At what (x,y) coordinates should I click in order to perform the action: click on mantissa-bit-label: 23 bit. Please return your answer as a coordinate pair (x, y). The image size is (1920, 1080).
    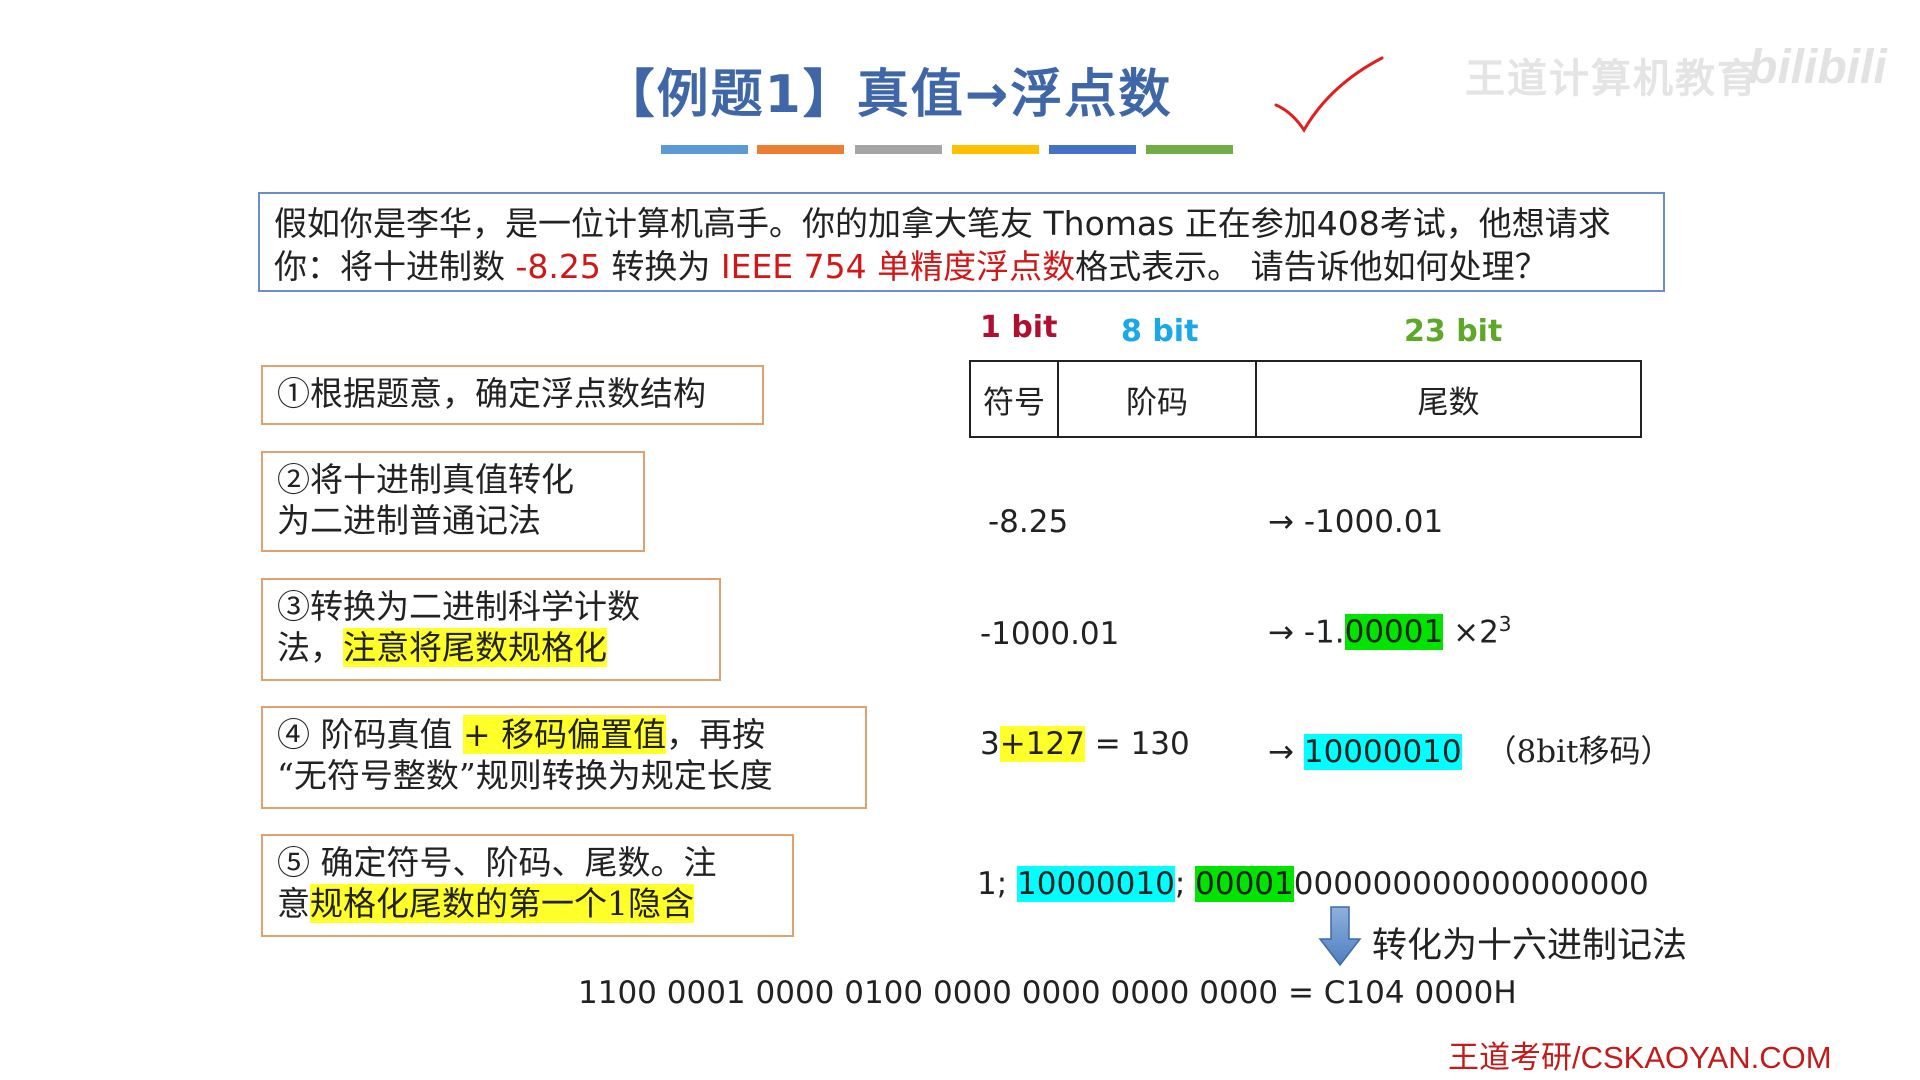
    Looking at the image, I should click on (1453, 331).